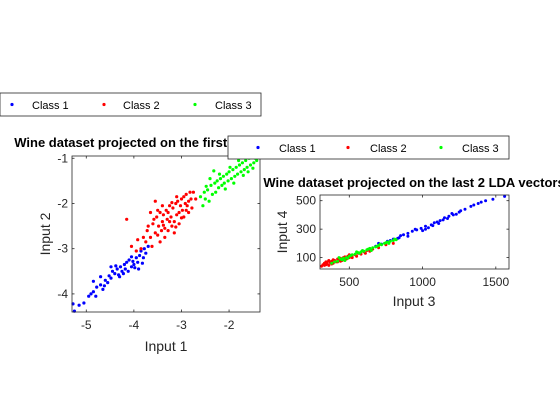  I want to click on chart-2-legend-label-class-1: Class 1, so click(297, 149).